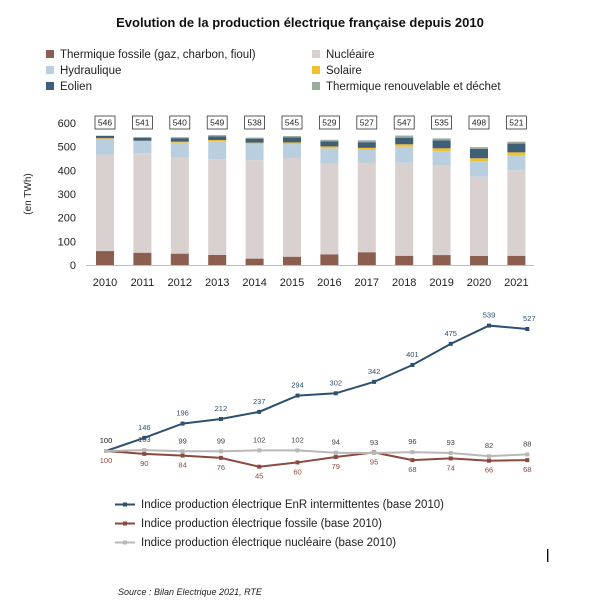 The height and width of the screenshot is (609, 600). I want to click on data-label: 74, so click(451, 467).